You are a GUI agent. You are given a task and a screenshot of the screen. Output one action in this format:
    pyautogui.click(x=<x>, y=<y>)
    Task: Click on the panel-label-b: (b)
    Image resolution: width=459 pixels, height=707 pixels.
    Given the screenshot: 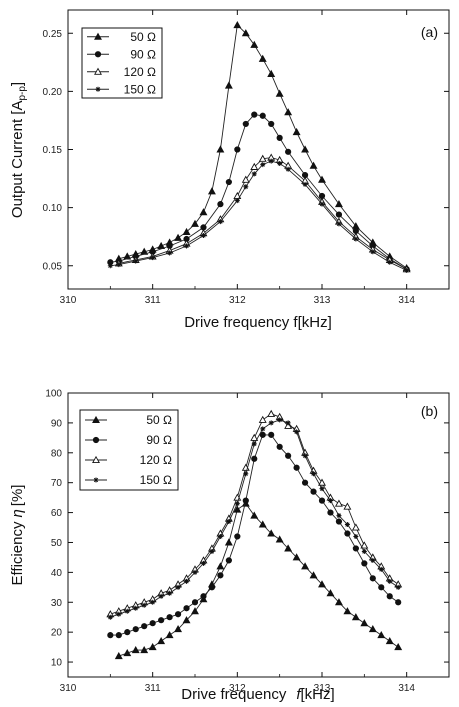 What is the action you would take?
    pyautogui.click(x=429, y=411)
    